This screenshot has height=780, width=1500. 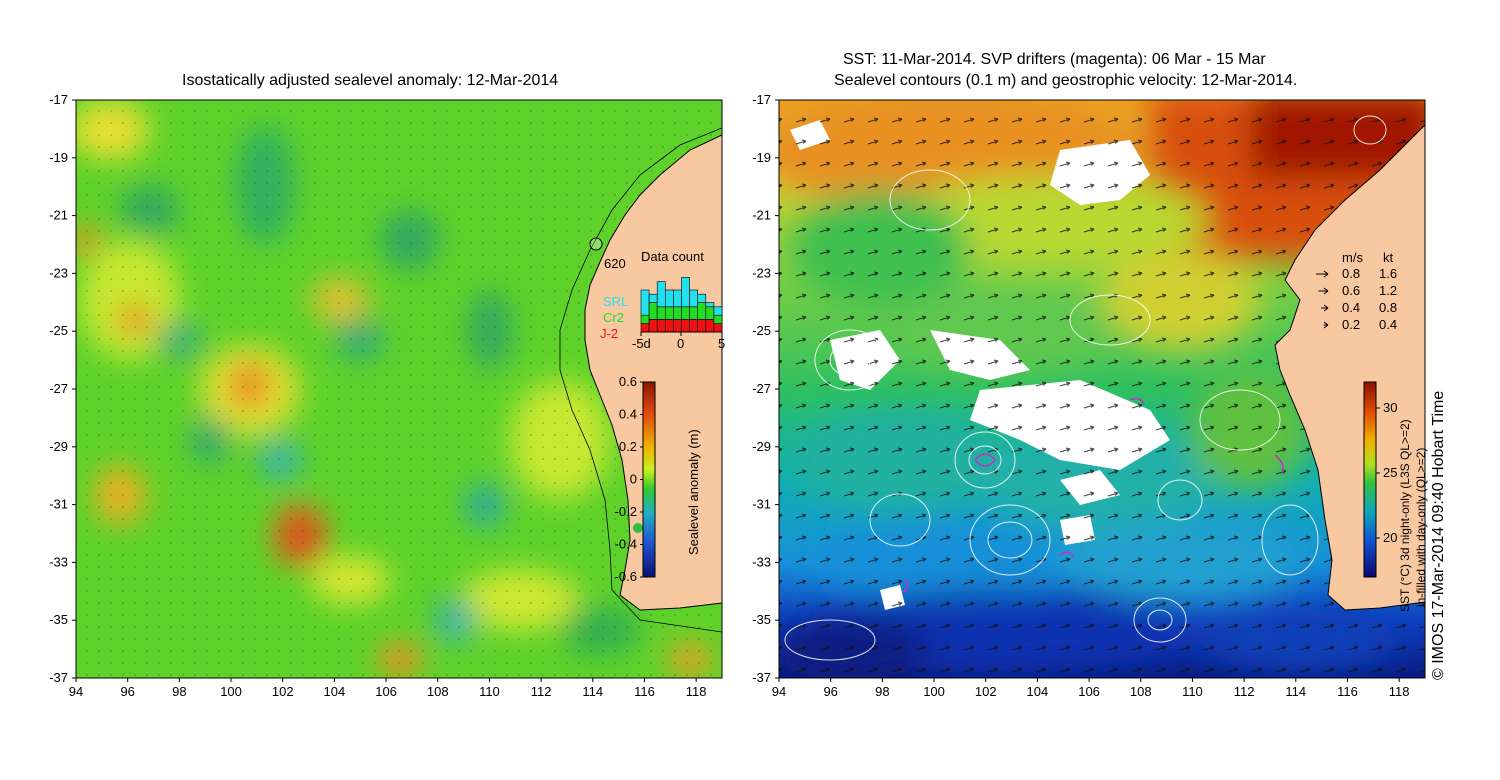 I want to click on right-ytick-label: -21, so click(x=761, y=215).